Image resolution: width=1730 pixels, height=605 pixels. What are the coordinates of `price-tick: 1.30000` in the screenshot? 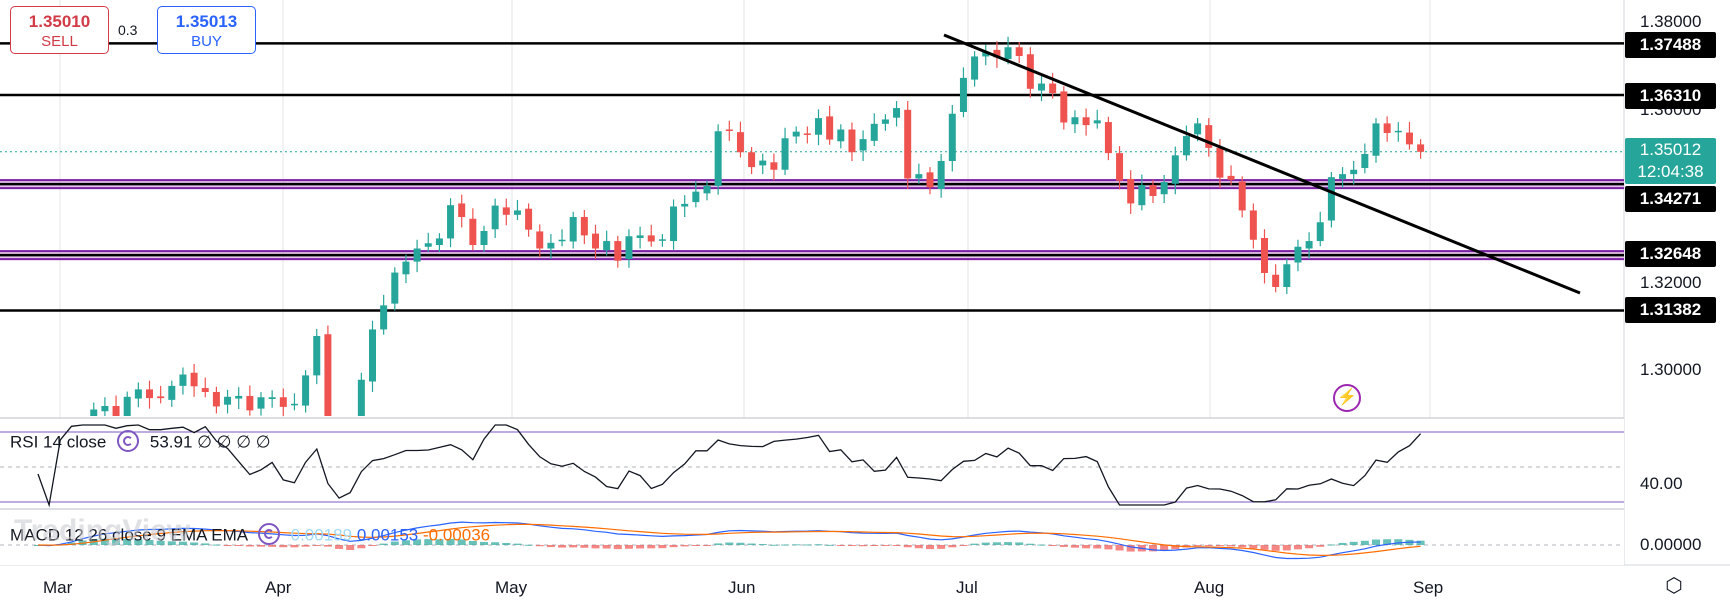 It's located at (1671, 369).